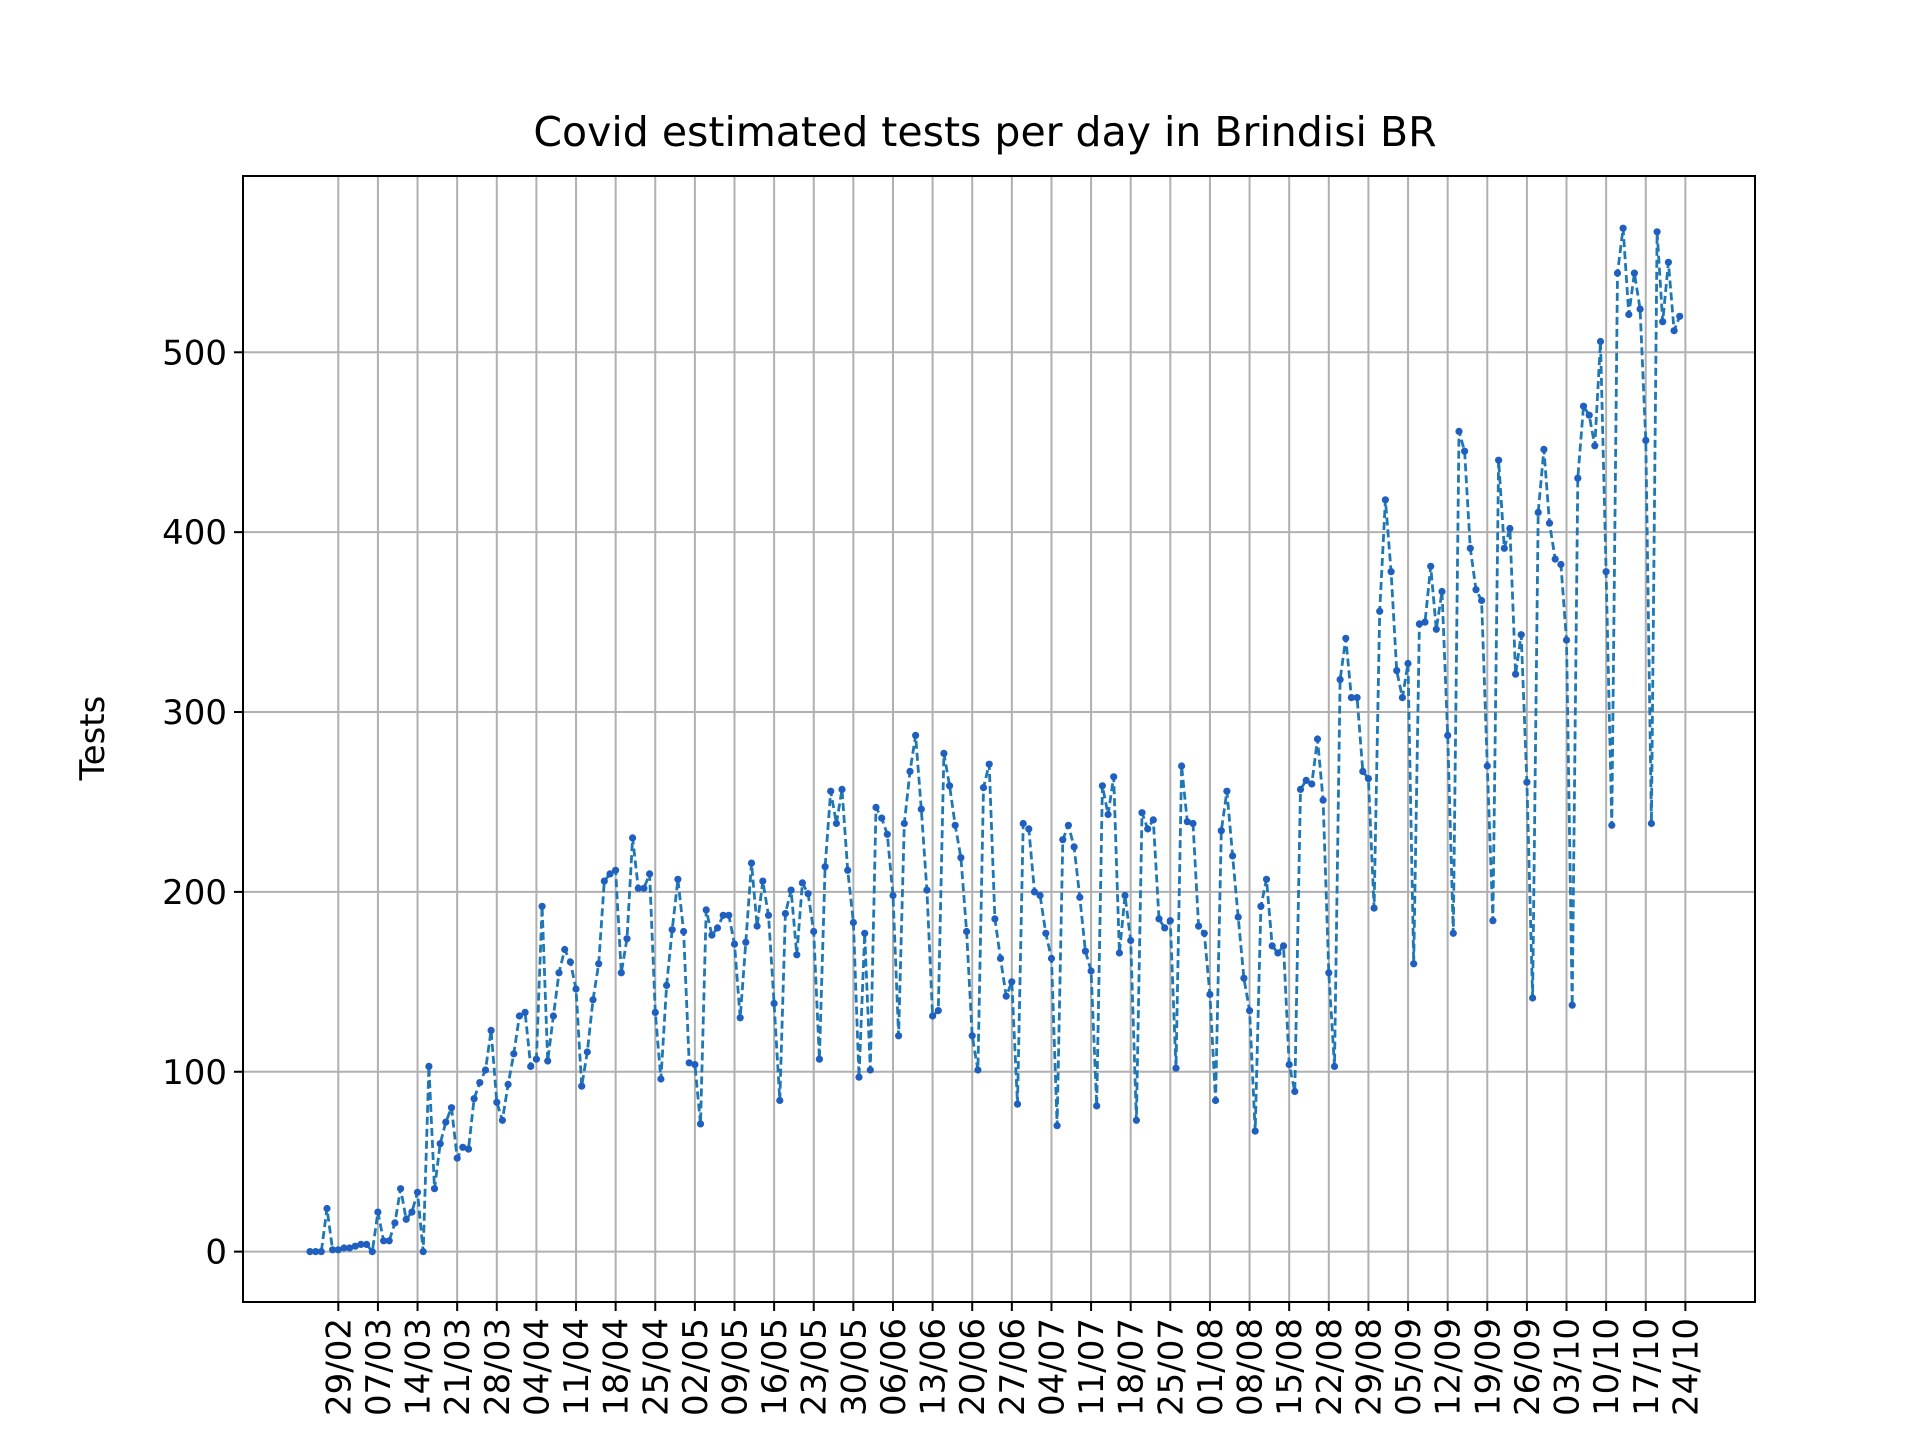 The width and height of the screenshot is (1920, 1445). Describe the element at coordinates (419, 1367) in the screenshot. I see `x-tick-label-2: 14/03` at that location.